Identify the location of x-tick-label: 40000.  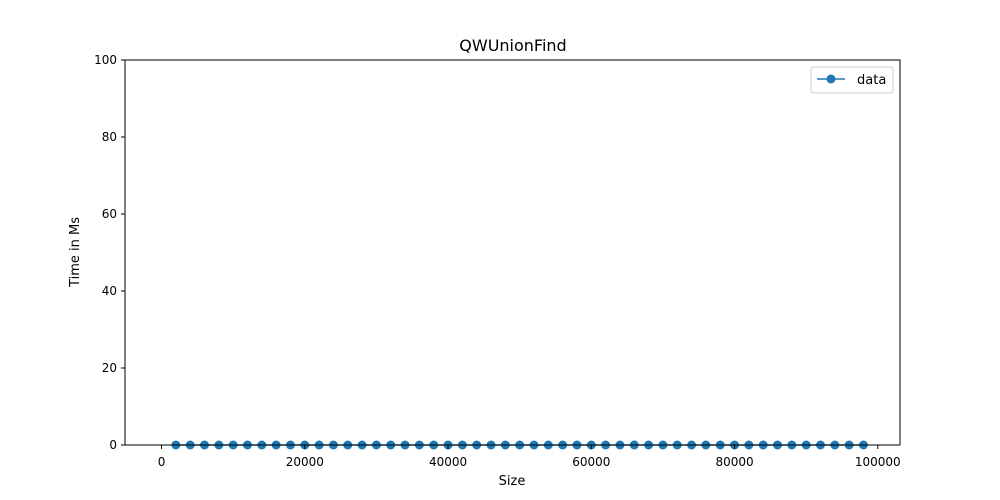
(448, 462).